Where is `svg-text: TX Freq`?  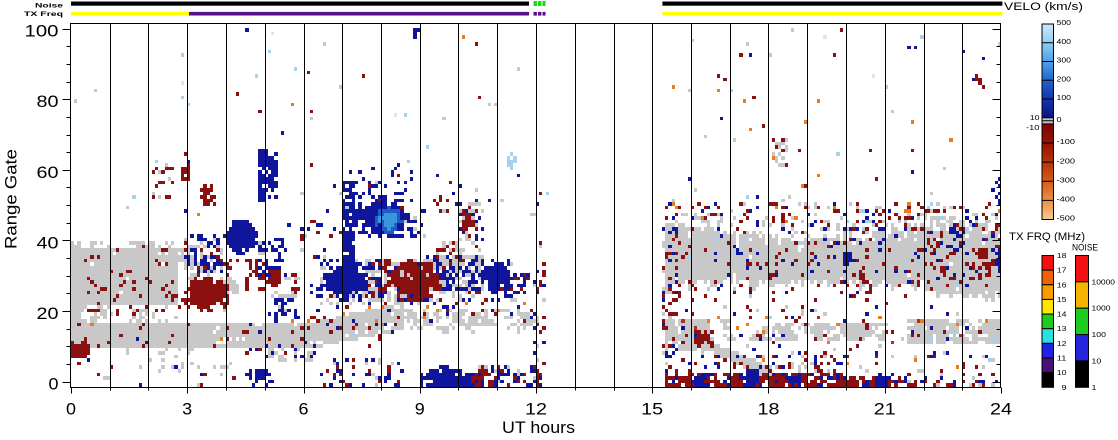 svg-text: TX Freq is located at coordinates (43, 14).